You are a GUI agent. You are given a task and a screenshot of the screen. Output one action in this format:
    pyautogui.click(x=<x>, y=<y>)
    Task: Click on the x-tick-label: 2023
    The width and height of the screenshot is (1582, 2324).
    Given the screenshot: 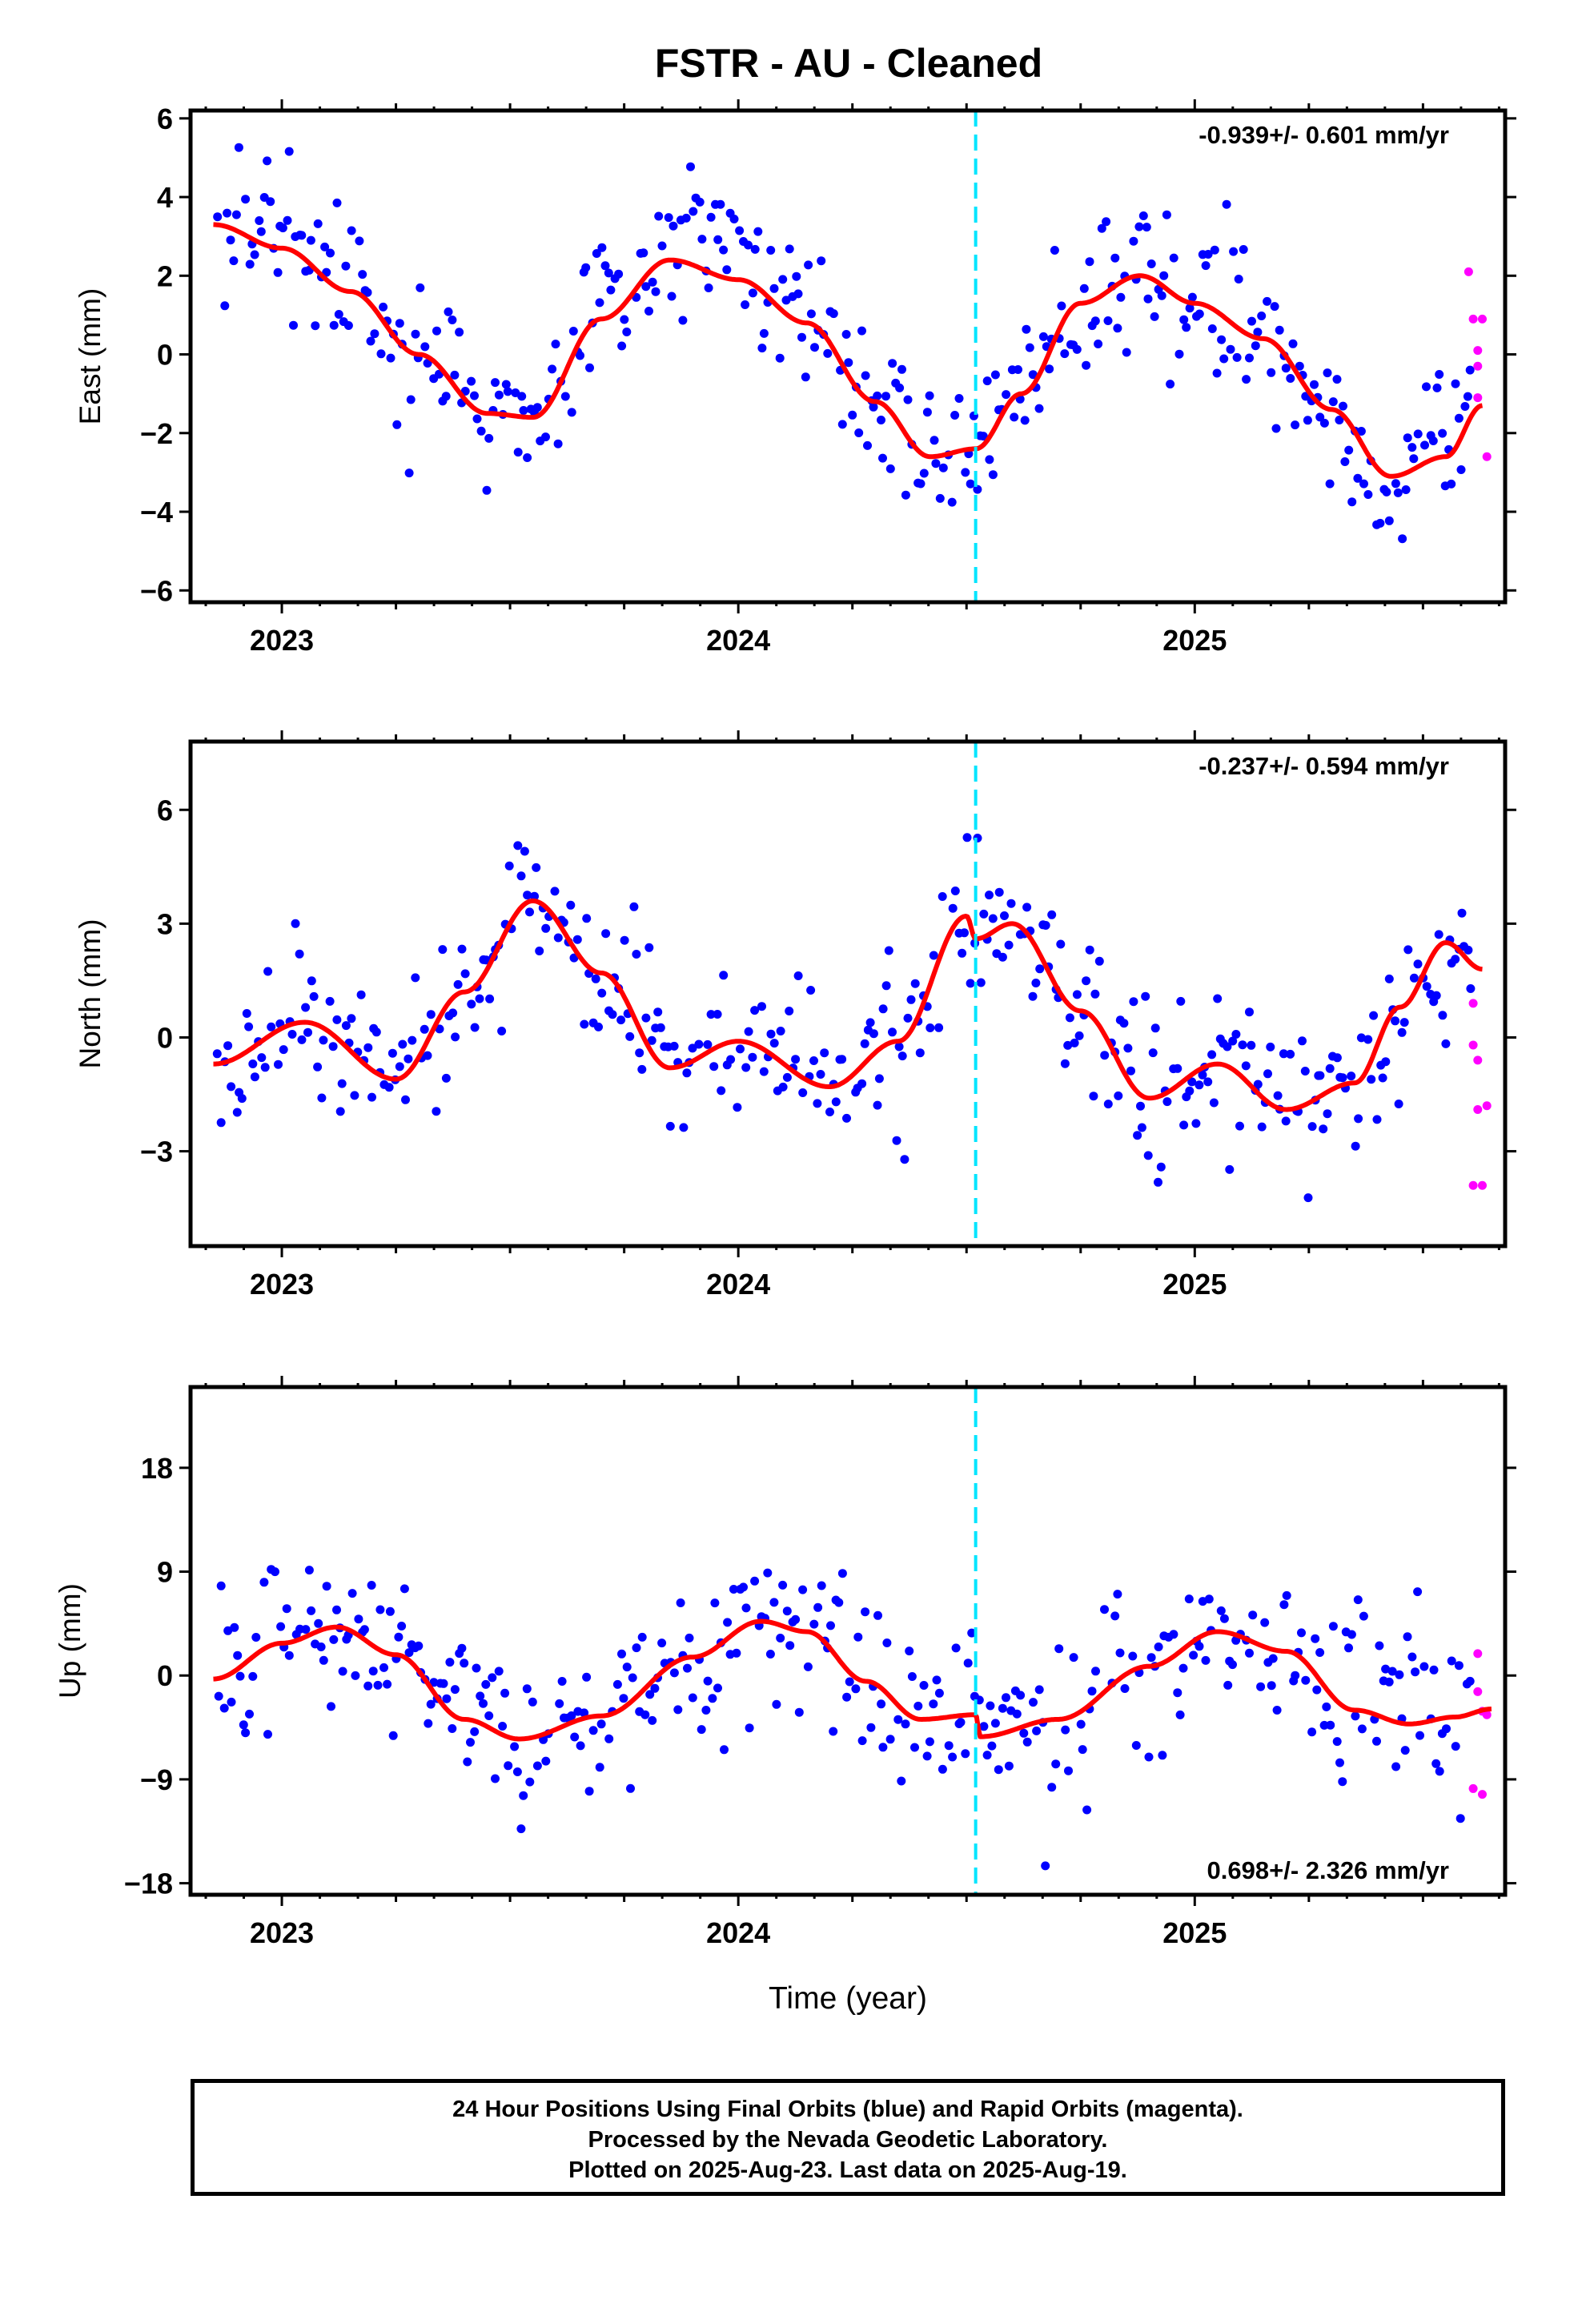 What is the action you would take?
    pyautogui.click(x=282, y=640)
    